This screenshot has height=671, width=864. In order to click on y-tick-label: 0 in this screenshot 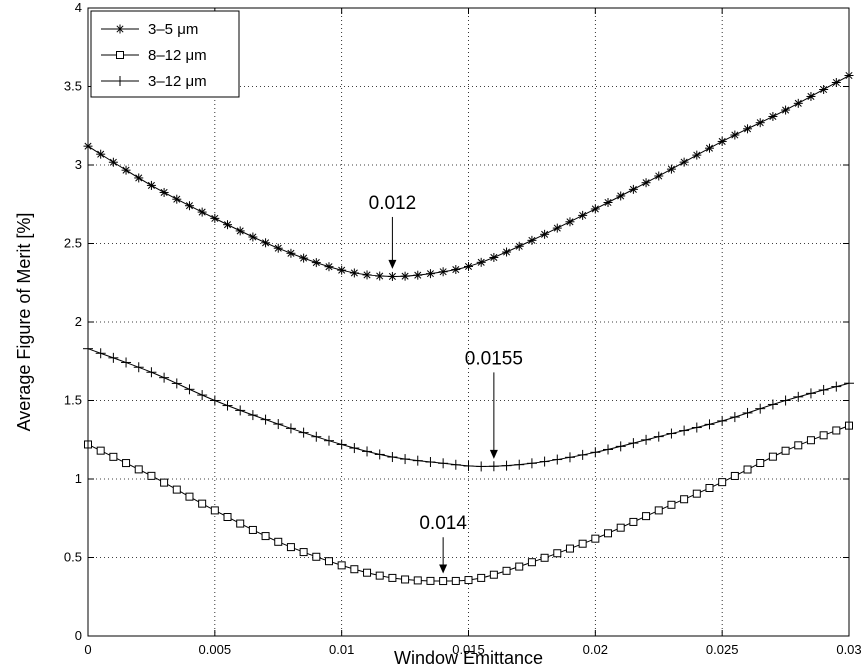, I will do `click(78, 635)`.